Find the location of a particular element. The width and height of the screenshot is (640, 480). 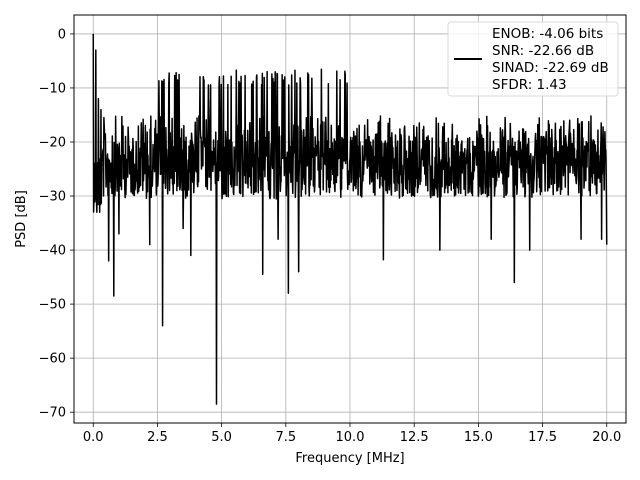

legend-box is located at coordinates (533, 59).